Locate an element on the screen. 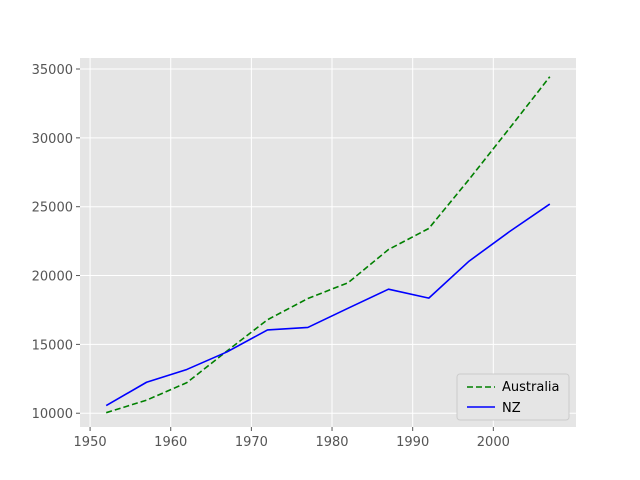 The image size is (640, 480). y-tick-label: 20000 is located at coordinates (52, 277).